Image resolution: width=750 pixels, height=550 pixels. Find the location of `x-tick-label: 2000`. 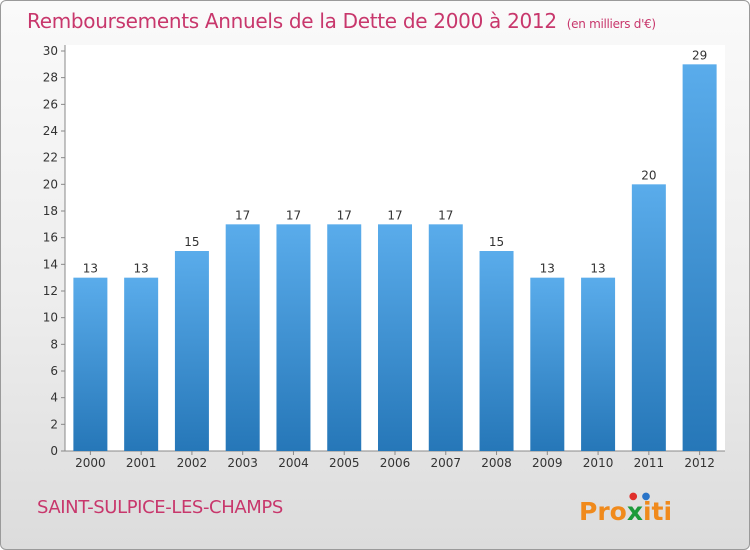

x-tick-label: 2000 is located at coordinates (90, 463).